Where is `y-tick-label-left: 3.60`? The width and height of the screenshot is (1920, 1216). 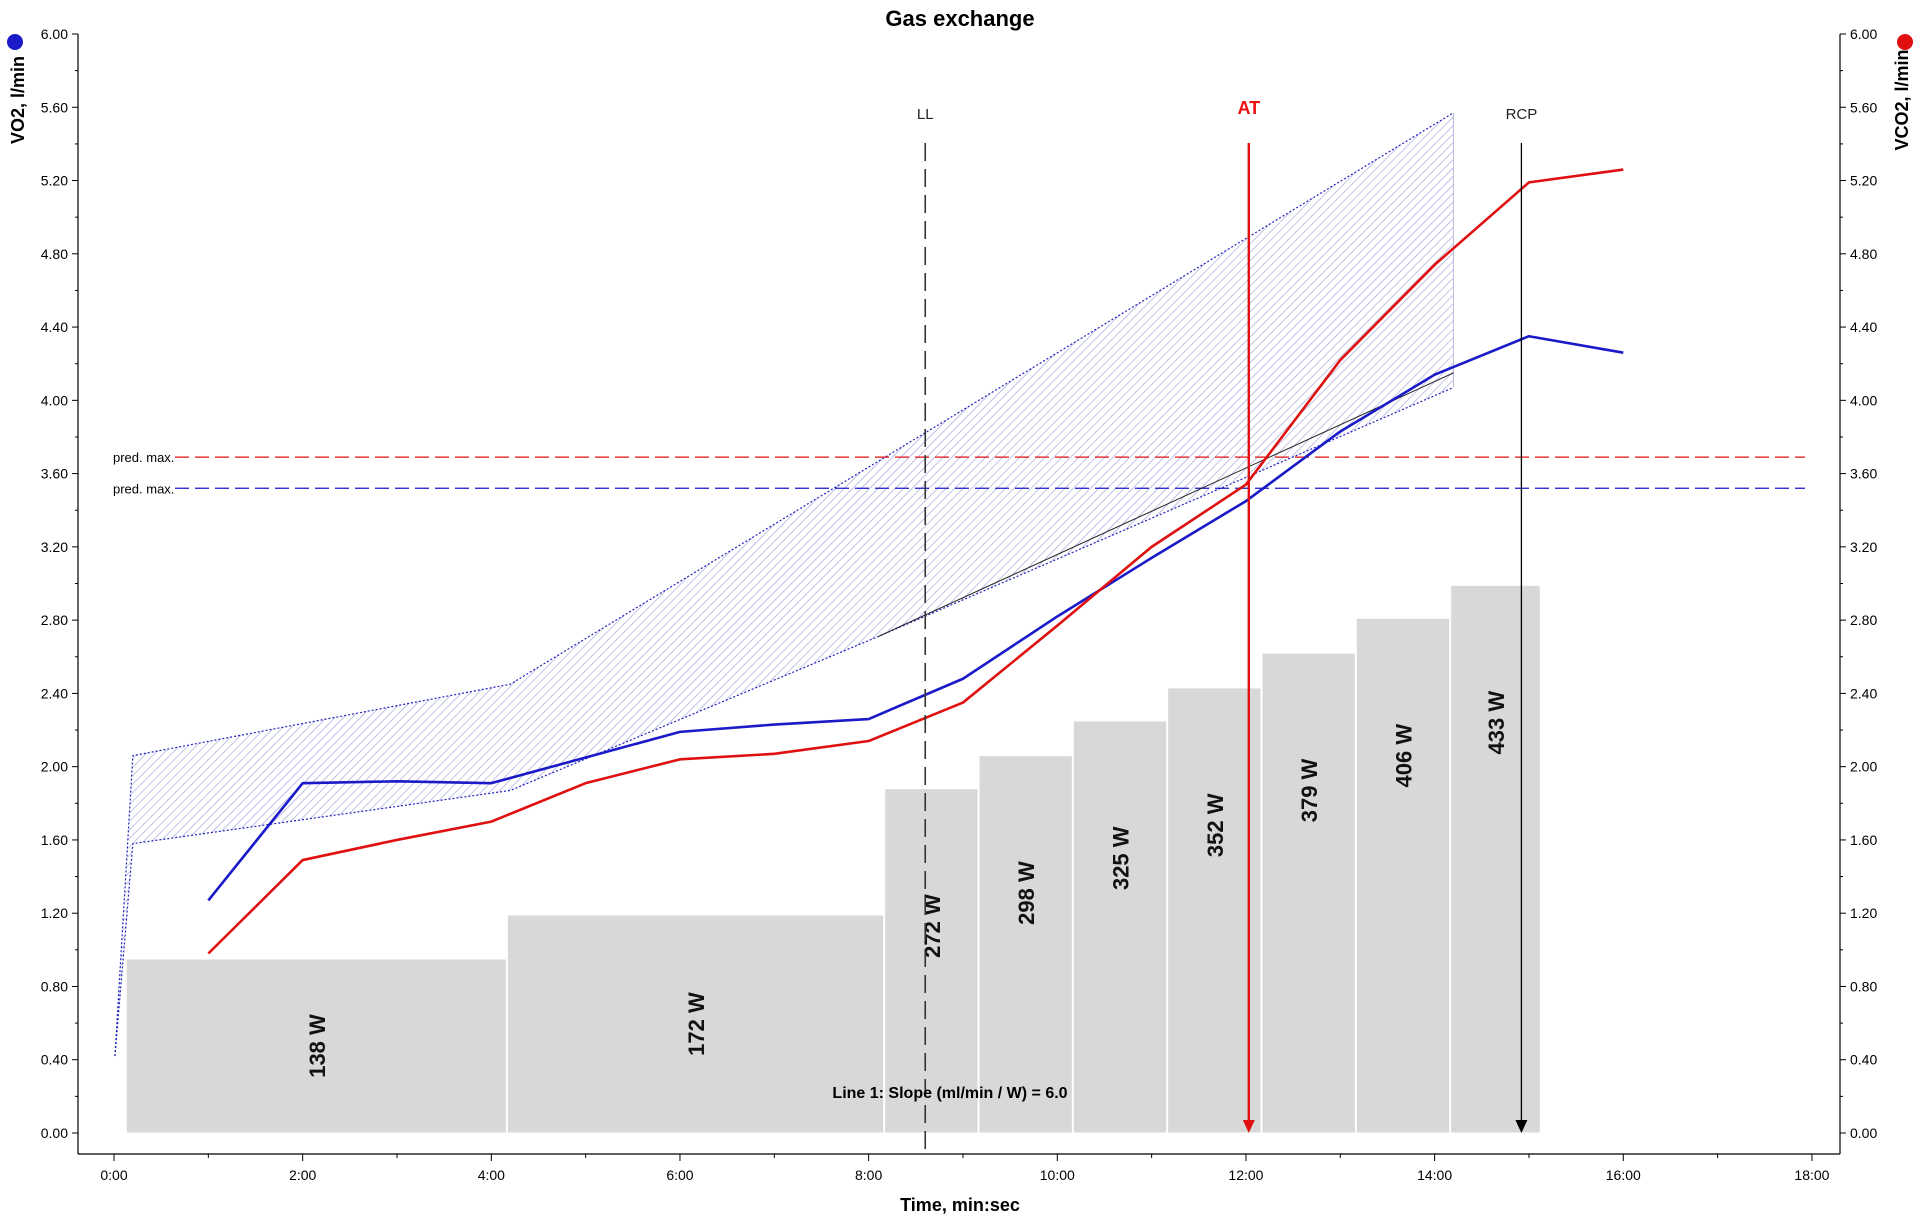
y-tick-label-left: 3.60 is located at coordinates (54, 474).